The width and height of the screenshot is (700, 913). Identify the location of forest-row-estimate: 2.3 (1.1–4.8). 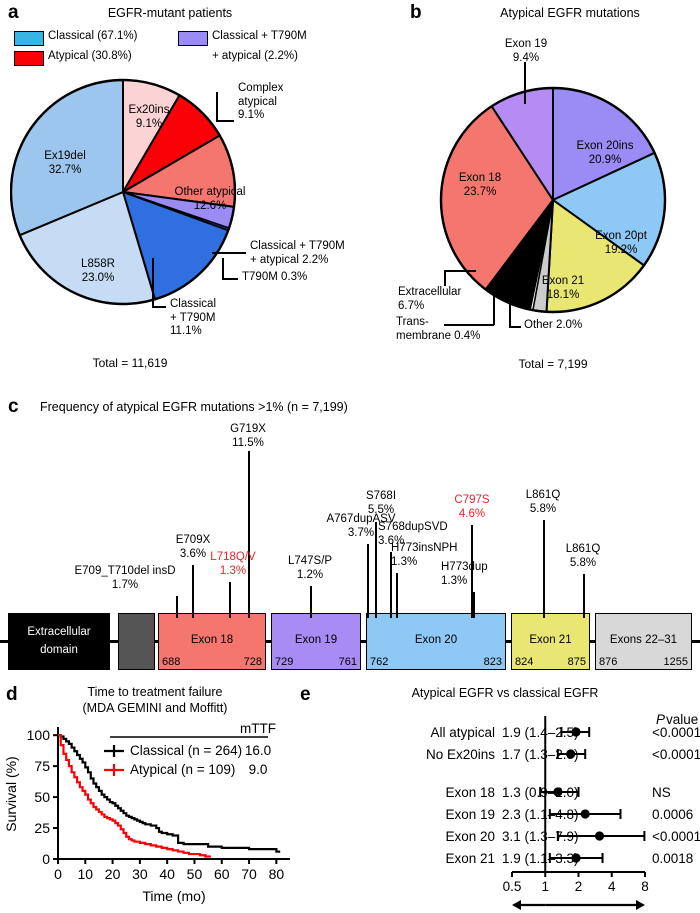
(540, 814).